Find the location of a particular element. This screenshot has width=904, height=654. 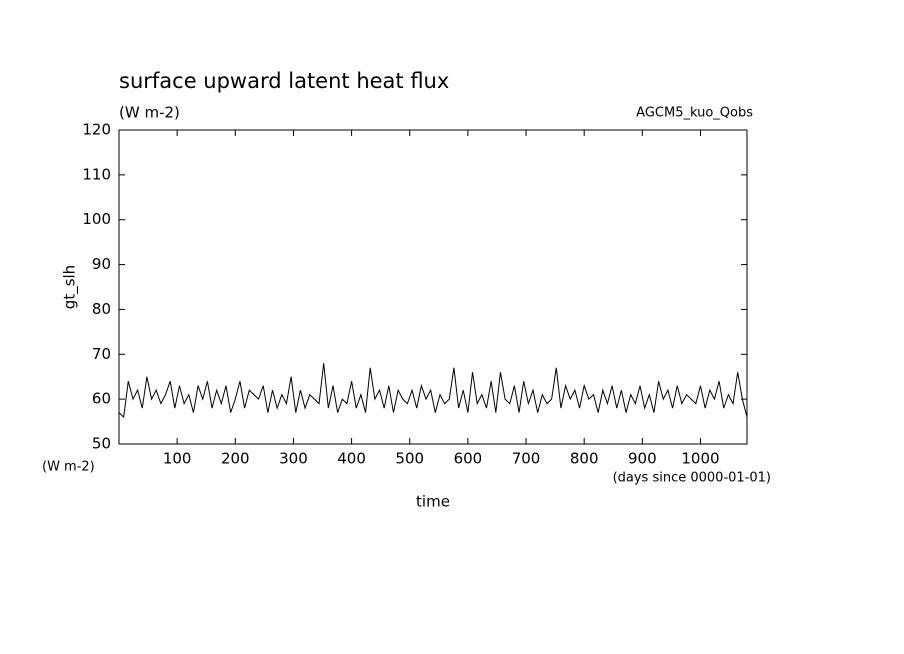

x-axis-label: time is located at coordinates (433, 502).